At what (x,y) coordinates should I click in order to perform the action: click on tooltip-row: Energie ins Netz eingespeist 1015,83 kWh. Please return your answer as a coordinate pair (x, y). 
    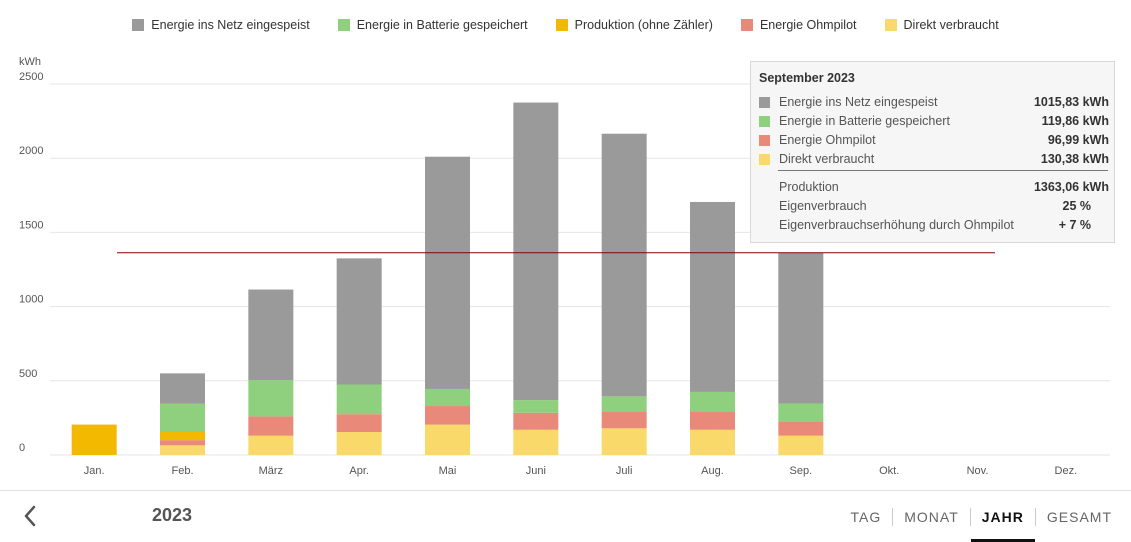
    Looking at the image, I should click on (934, 102).